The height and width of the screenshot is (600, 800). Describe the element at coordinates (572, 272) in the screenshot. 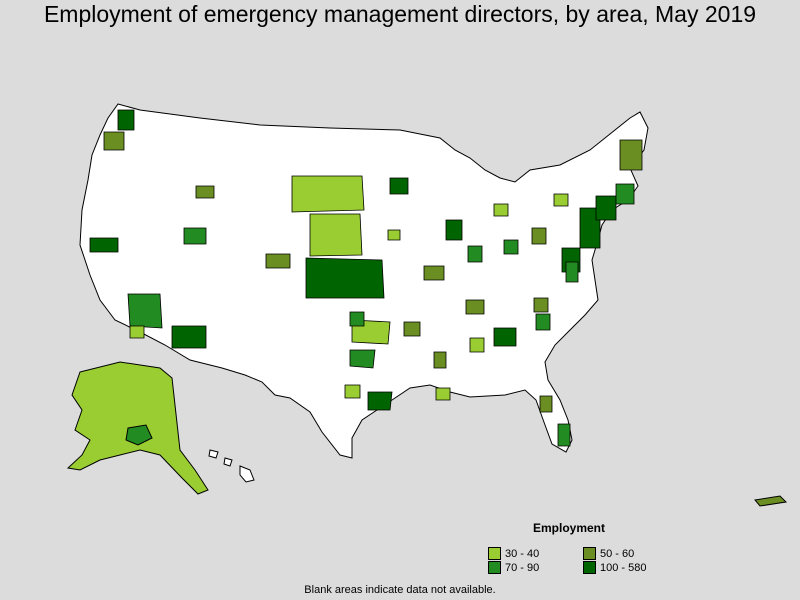

I see `area-dc` at that location.